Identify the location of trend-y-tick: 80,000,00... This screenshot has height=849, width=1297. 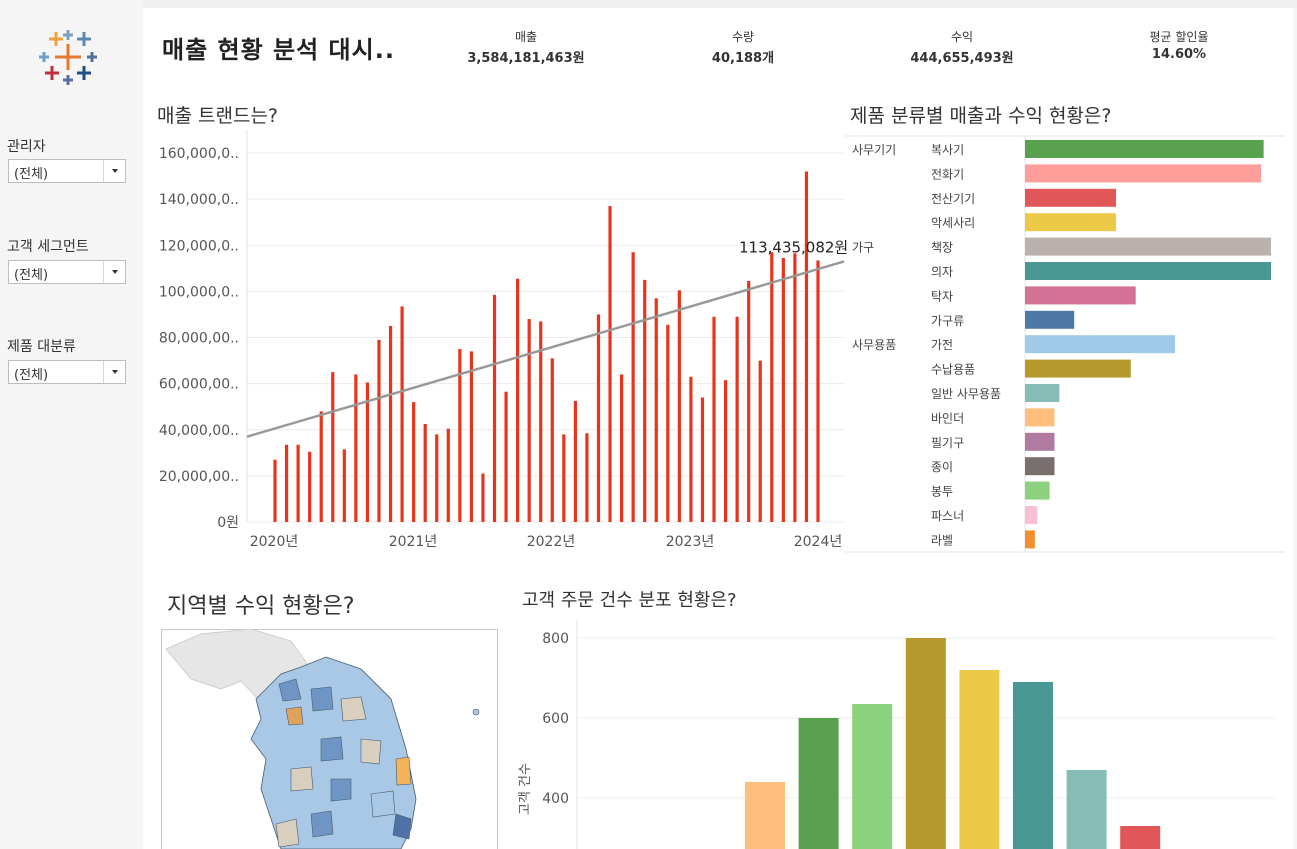
(199, 339).